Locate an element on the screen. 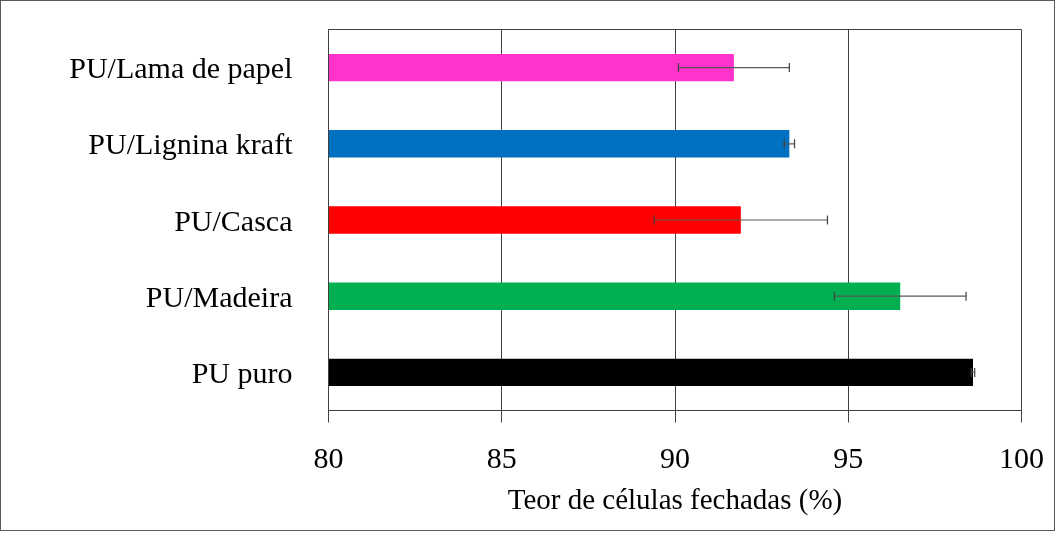  y-tick-label: PU puro is located at coordinates (242, 372).